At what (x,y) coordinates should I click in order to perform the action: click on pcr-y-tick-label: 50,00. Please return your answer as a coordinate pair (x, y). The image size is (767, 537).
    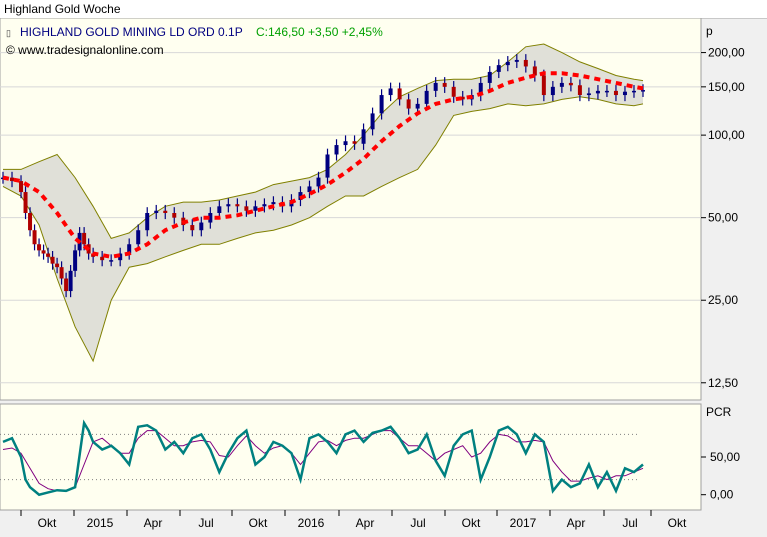
    Looking at the image, I should click on (725, 457).